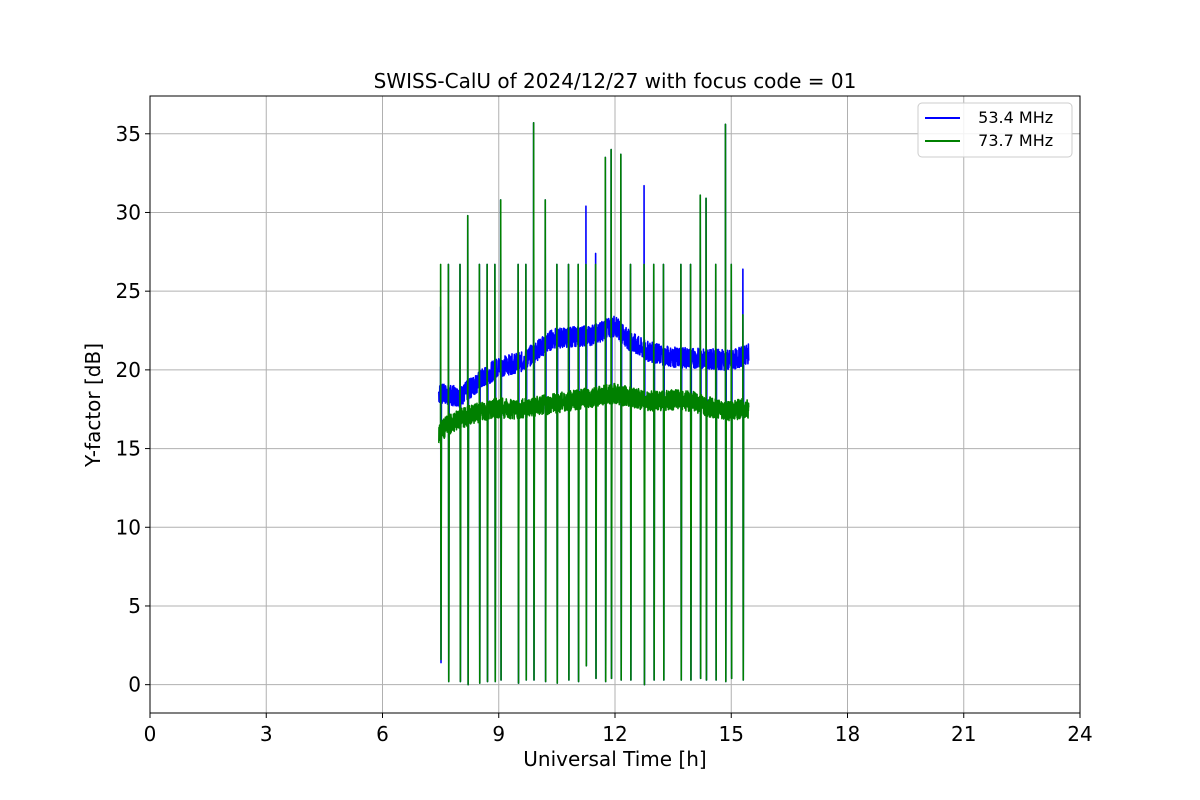  I want to click on x-tick-label: 0, so click(150, 734).